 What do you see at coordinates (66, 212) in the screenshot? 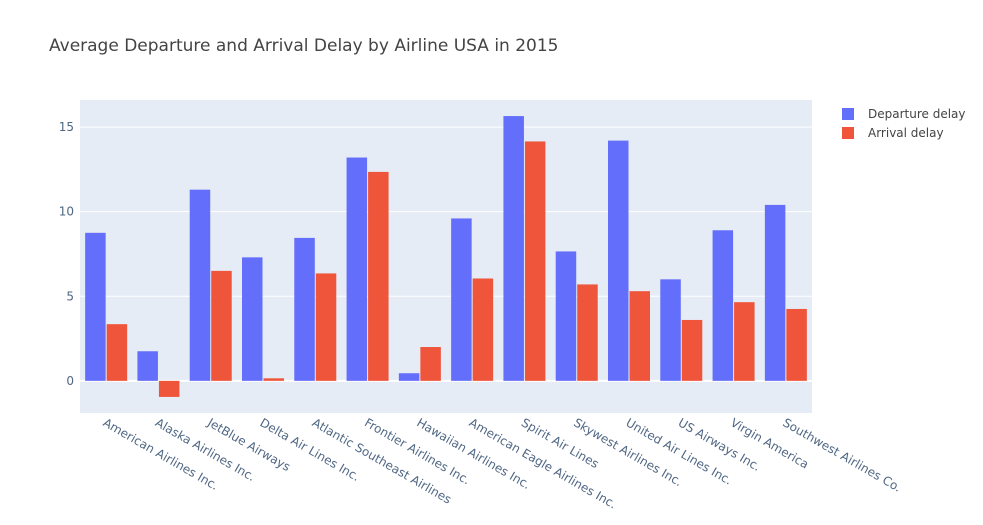
I see `y-tick-label: 10` at bounding box center [66, 212].